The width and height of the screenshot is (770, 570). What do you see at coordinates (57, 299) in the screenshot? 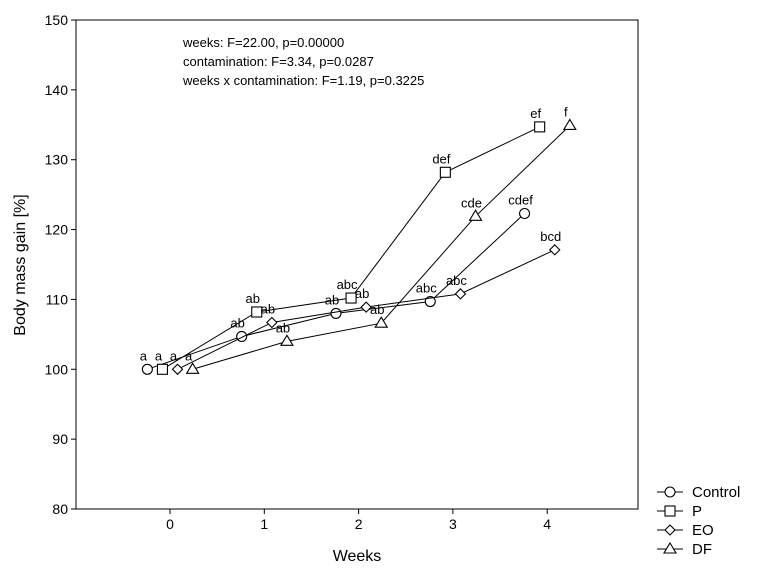
I see `y-tick-label: 110` at bounding box center [57, 299].